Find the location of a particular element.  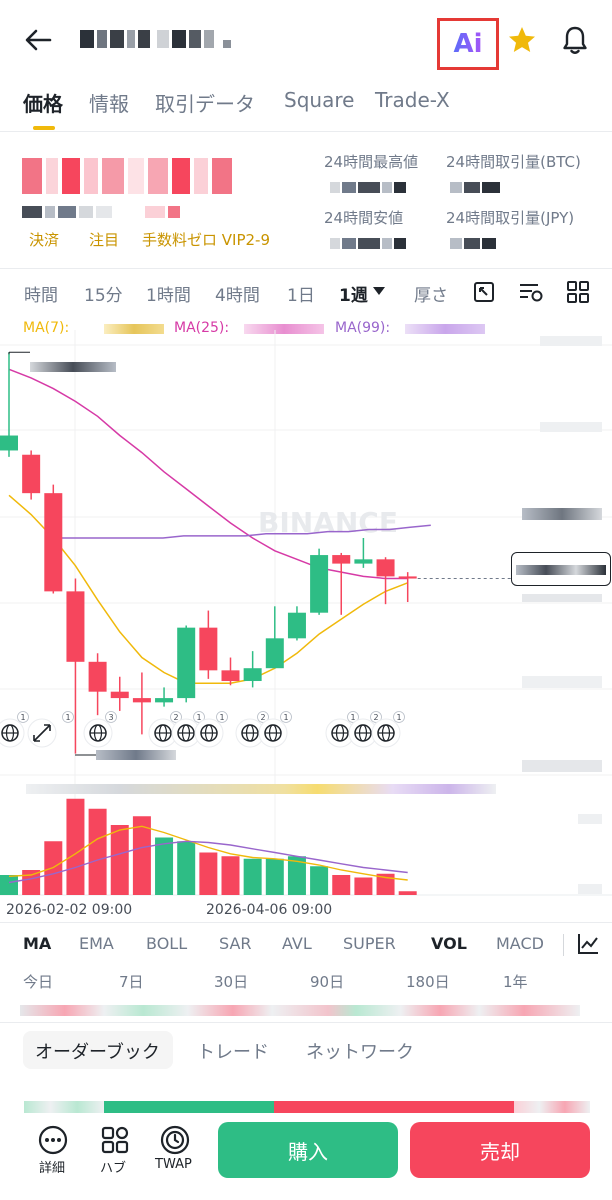

interval-1d: 1日 is located at coordinates (301, 296).